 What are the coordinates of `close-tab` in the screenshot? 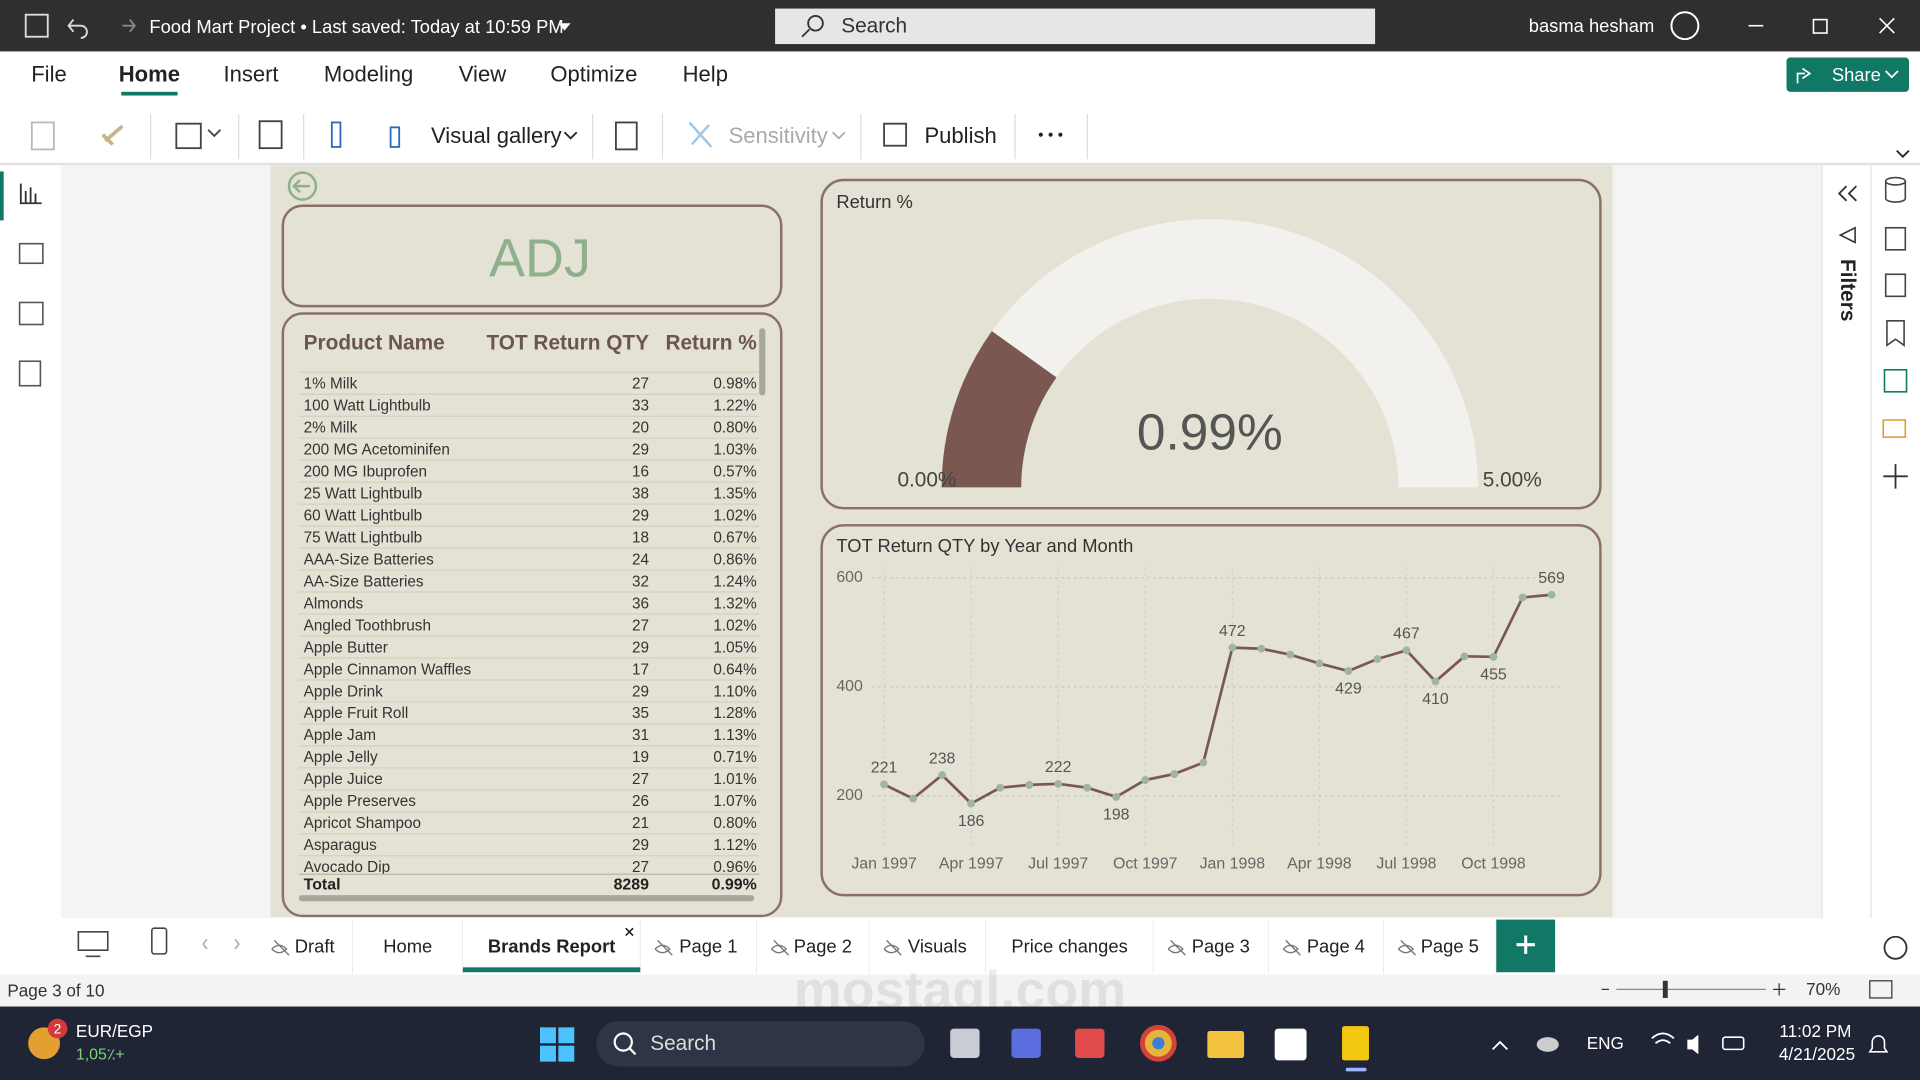 It's located at (629, 932).